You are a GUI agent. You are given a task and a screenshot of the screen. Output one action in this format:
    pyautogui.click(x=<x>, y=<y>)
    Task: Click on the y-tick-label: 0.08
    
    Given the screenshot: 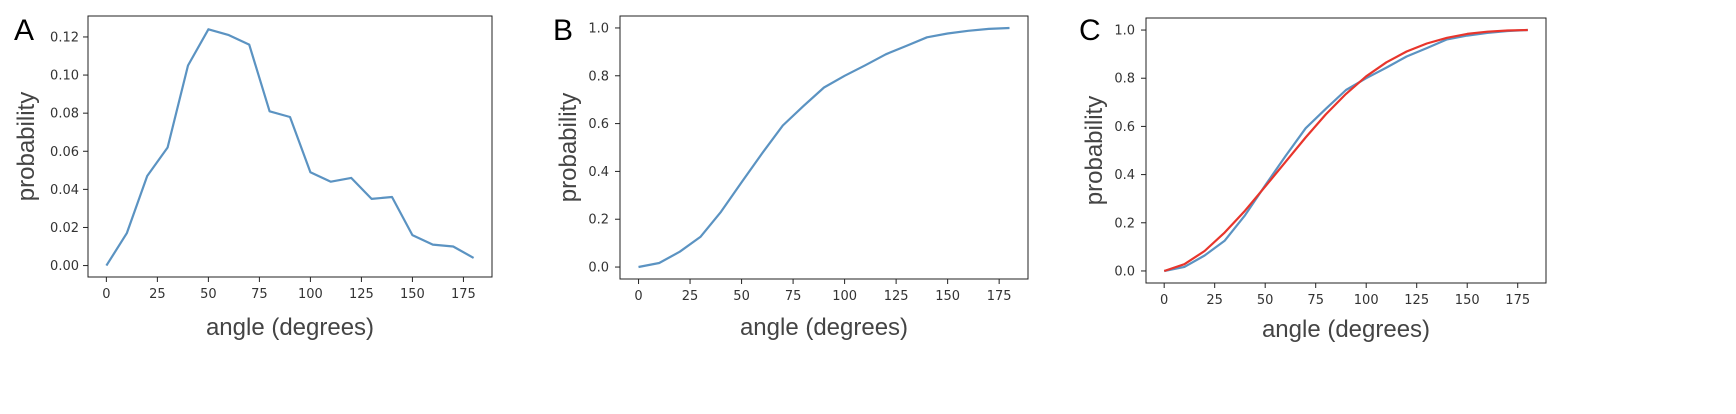 What is the action you would take?
    pyautogui.click(x=64, y=114)
    